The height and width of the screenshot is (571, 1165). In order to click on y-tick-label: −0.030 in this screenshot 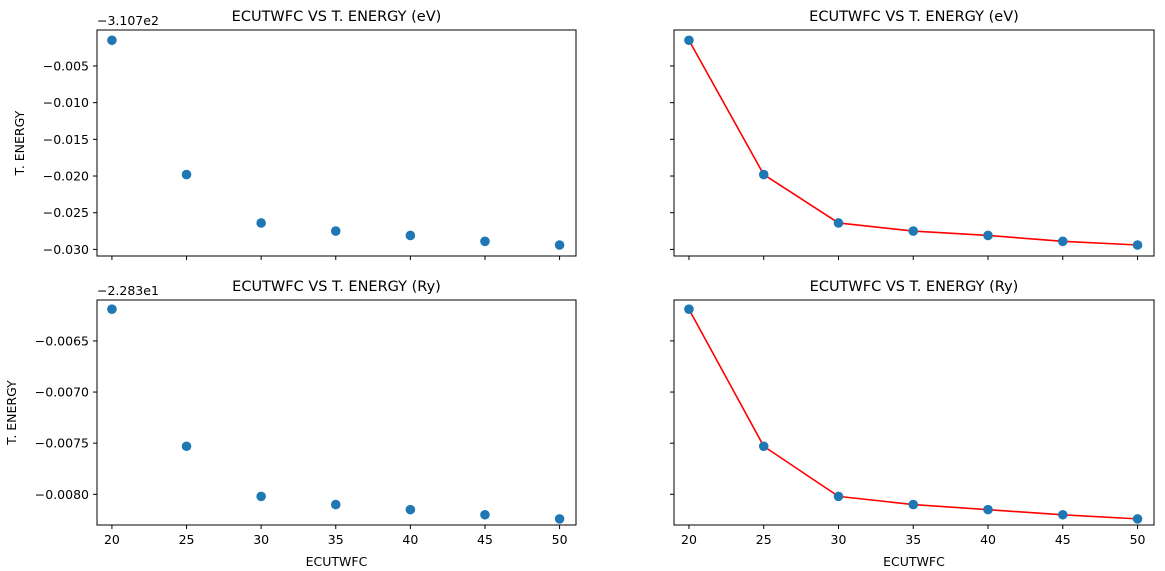, I will do `click(66, 249)`.